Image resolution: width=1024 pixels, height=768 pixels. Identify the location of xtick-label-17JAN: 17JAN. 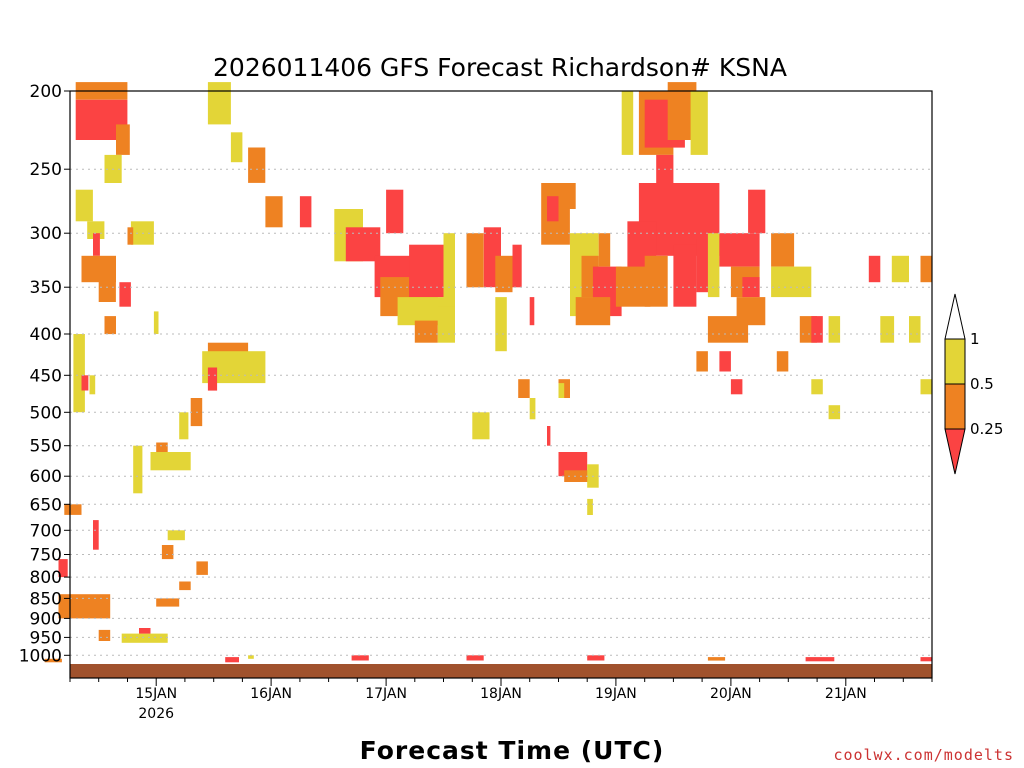
(386, 694).